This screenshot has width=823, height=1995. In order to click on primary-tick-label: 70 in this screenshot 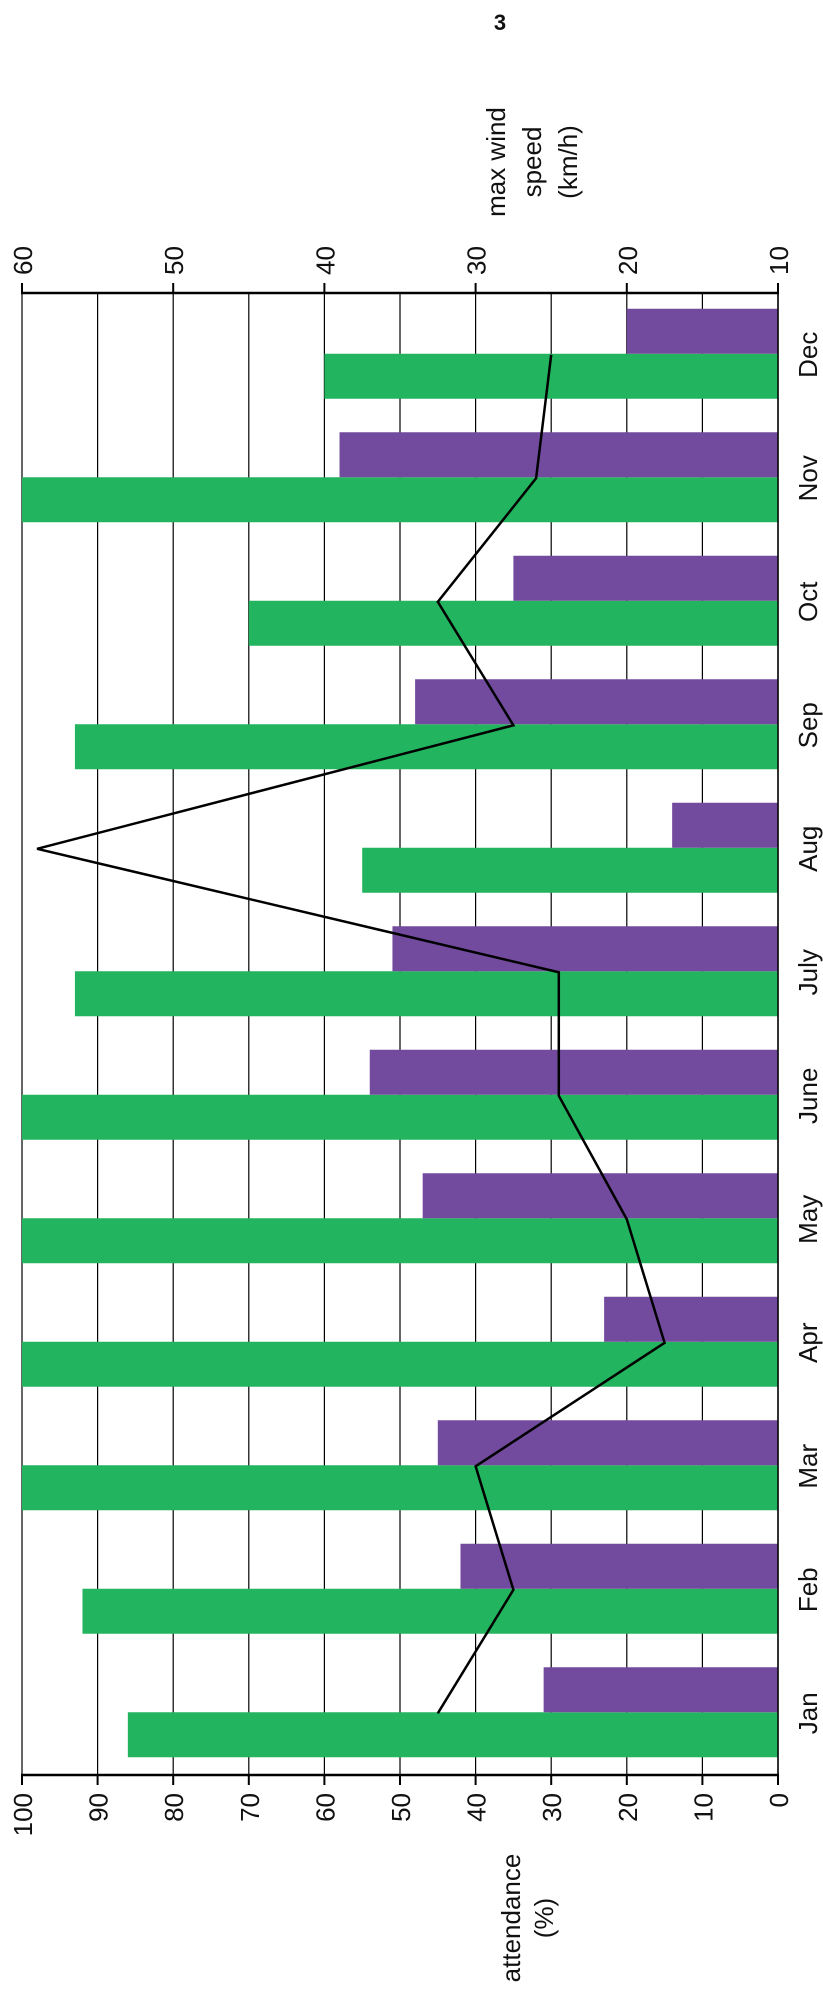, I will do `click(250, 1807)`.